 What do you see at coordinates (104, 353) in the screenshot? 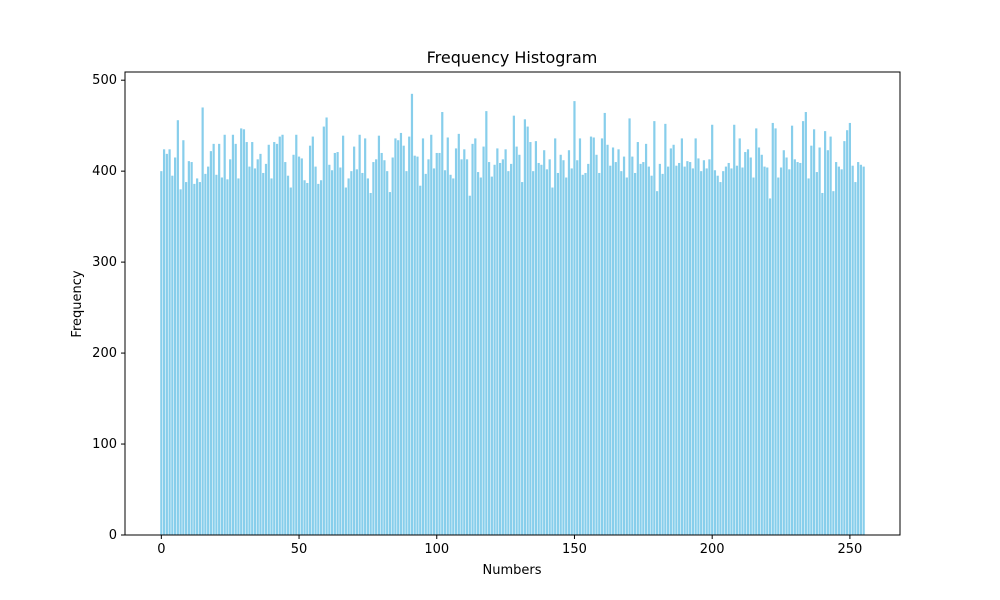
I see `y-tick-label: 200` at bounding box center [104, 353].